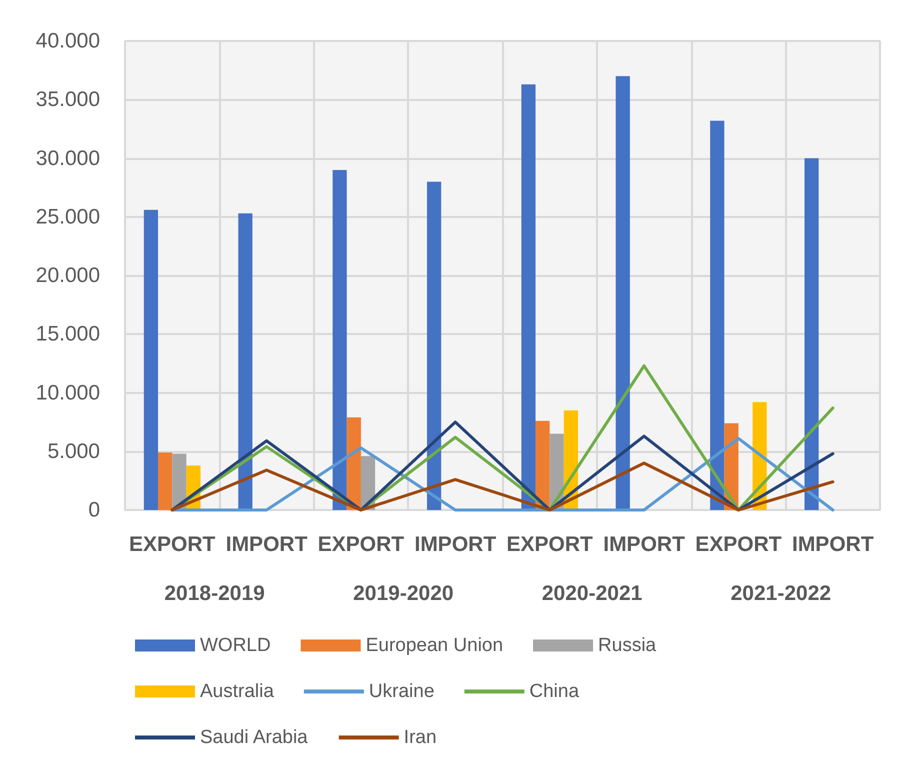  I want to click on y-tick-label: 0, so click(94, 510).